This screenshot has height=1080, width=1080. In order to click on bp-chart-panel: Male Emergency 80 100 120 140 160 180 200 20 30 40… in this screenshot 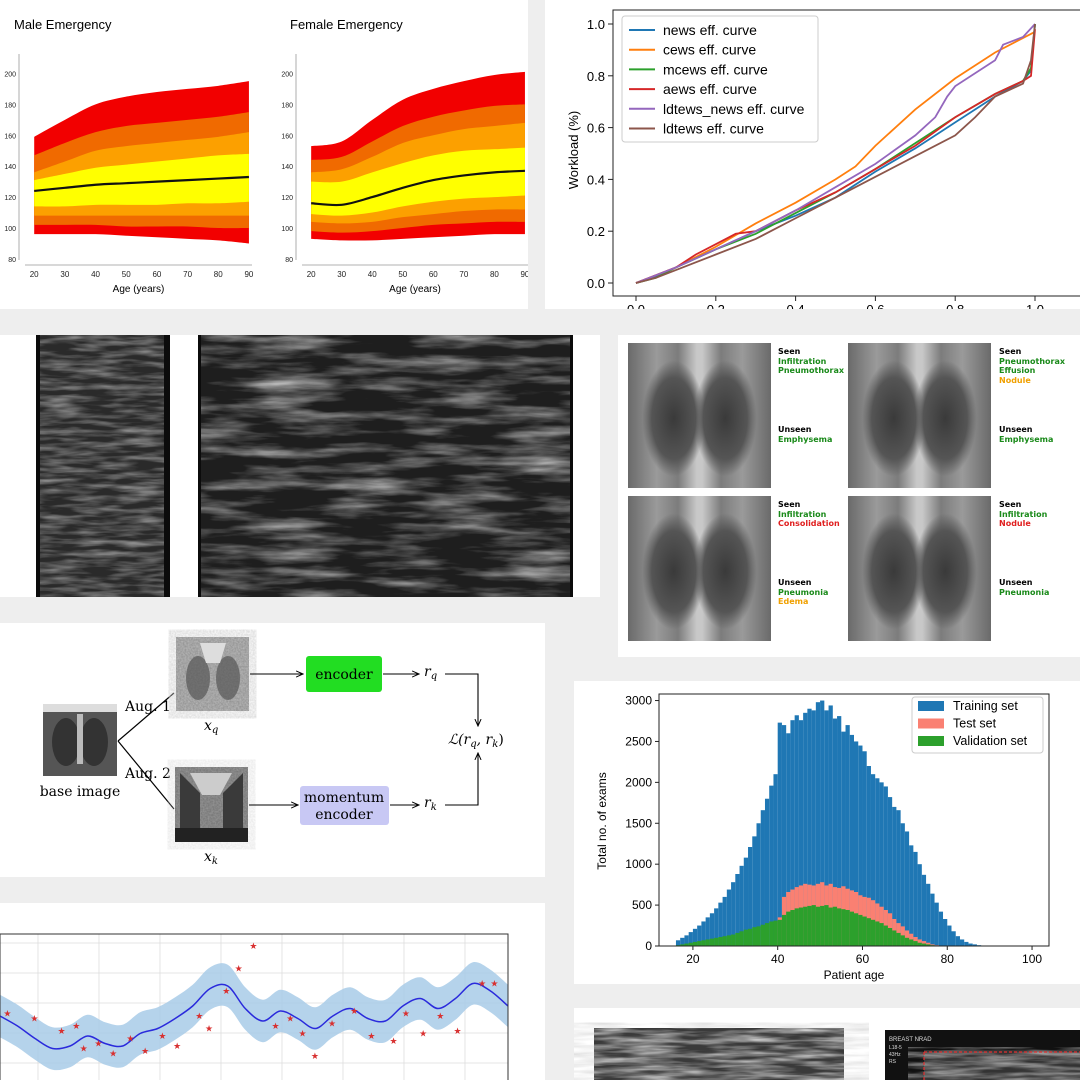, I will do `click(264, 154)`.